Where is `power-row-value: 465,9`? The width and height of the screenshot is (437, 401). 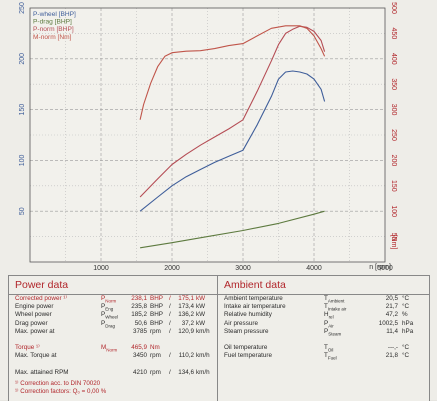 power-row-value: 465,9 is located at coordinates (139, 348).